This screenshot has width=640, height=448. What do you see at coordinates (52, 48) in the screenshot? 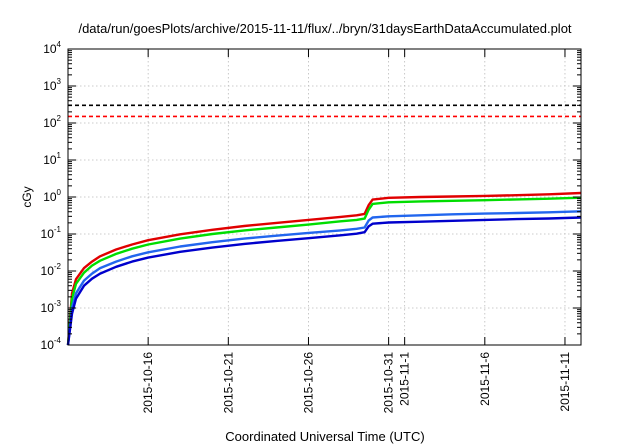
I see `y-tick-label: 10⁴` at bounding box center [52, 48].